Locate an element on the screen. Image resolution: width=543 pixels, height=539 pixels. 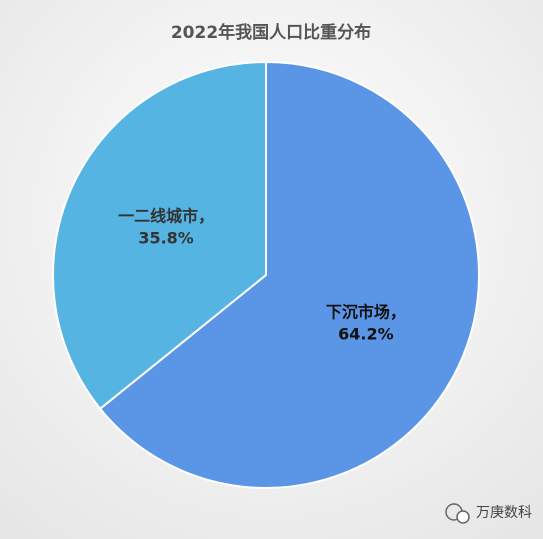
chart-title: 2022年我国人口比重分布 is located at coordinates (271, 32).